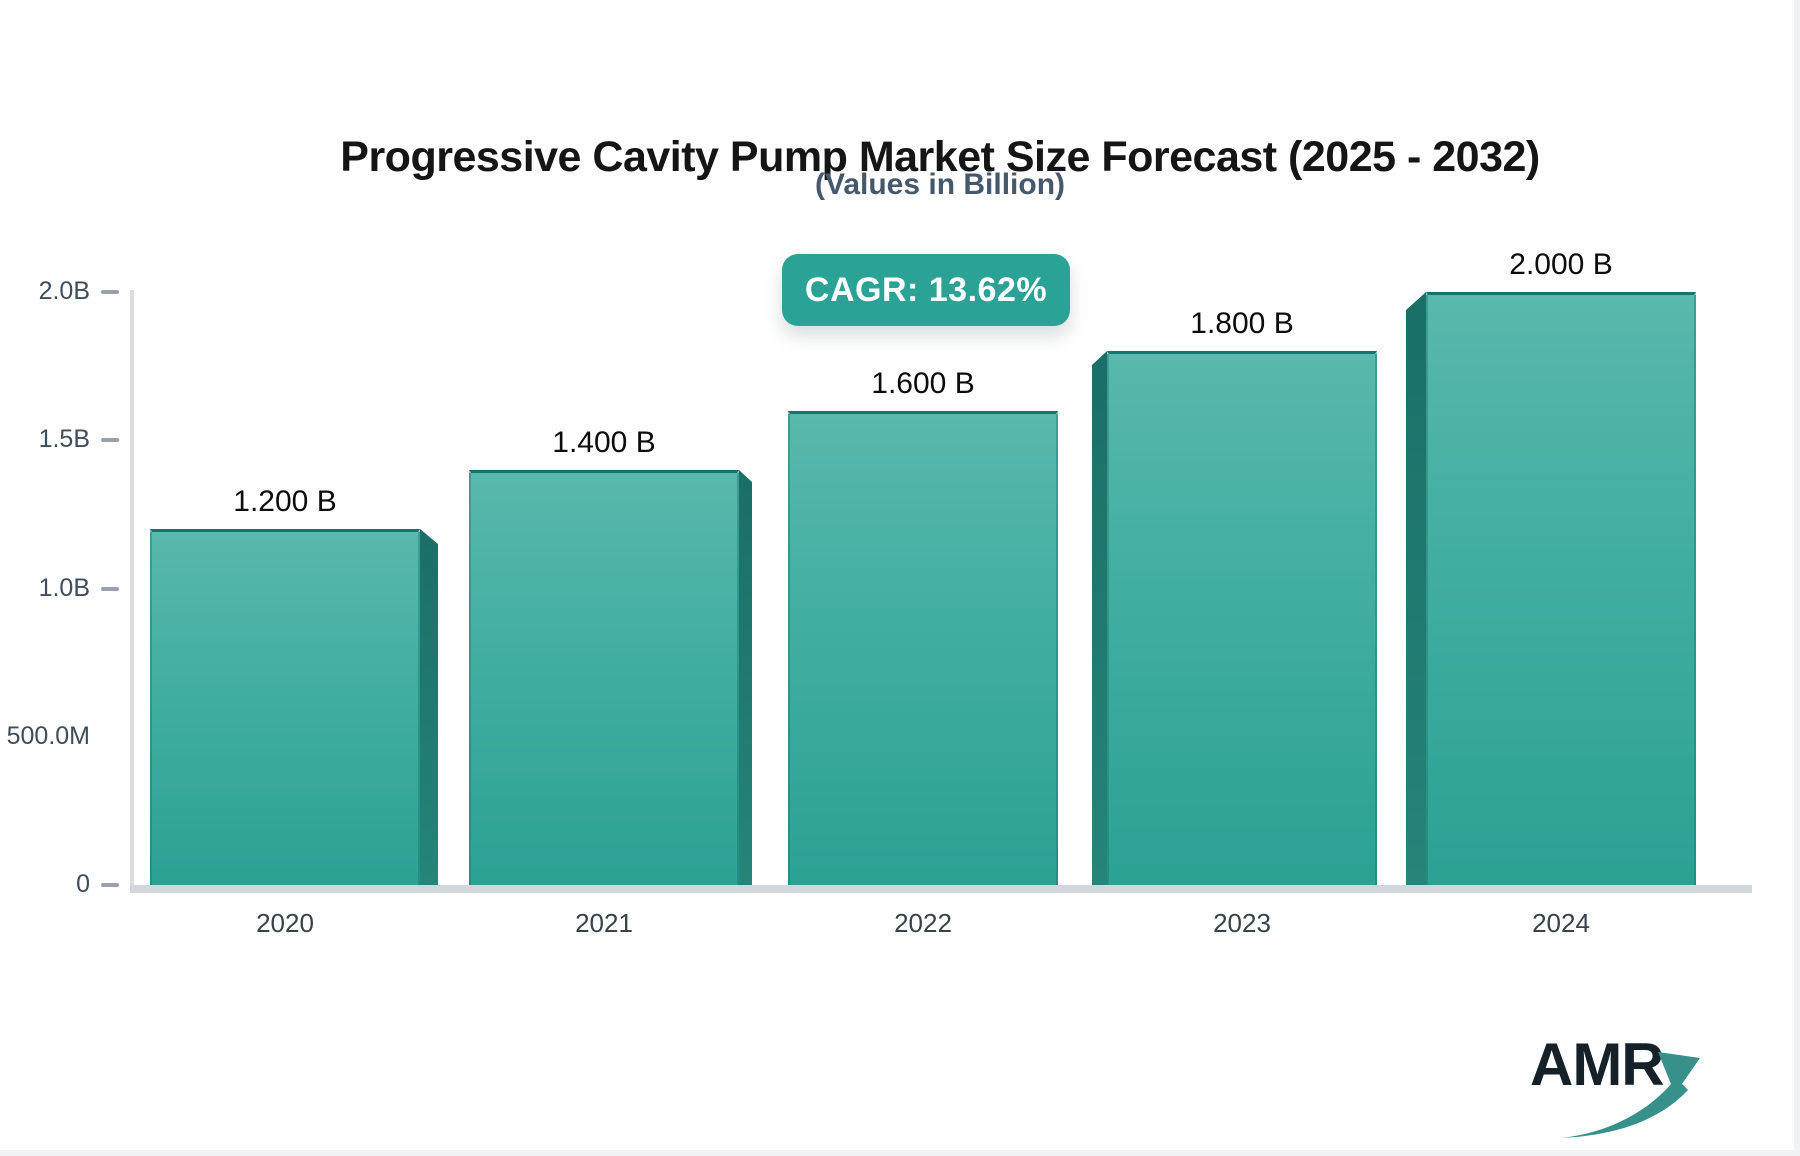 Image resolution: width=1800 pixels, height=1156 pixels. What do you see at coordinates (1797, 578) in the screenshot?
I see `page-edge-right` at bounding box center [1797, 578].